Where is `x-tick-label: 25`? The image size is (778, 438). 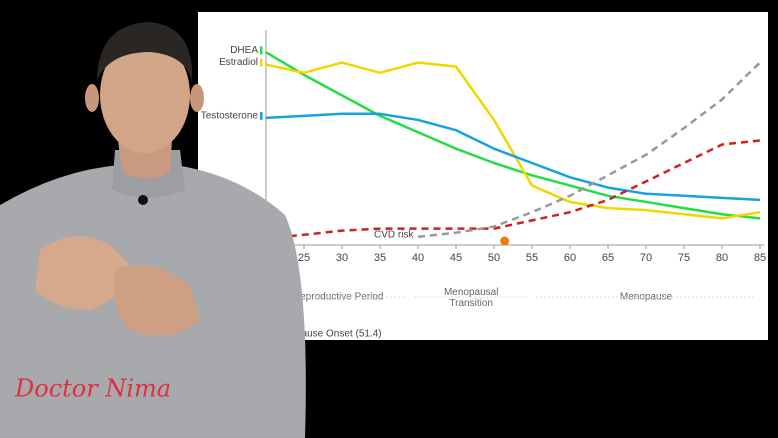 x-tick-label: 25 is located at coordinates (304, 258).